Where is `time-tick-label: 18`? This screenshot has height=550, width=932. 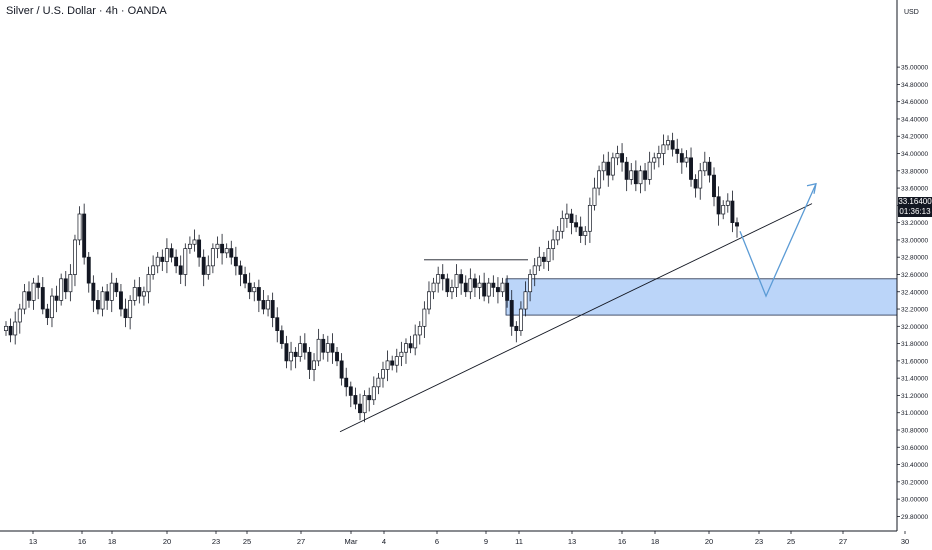
time-tick-label: 18 is located at coordinates (655, 541).